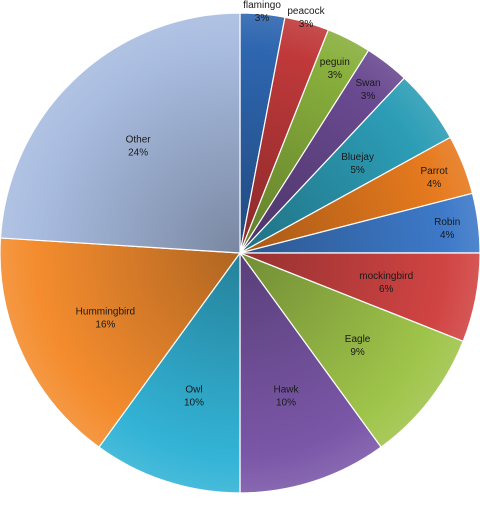 This screenshot has width=480, height=507. Describe the element at coordinates (306, 18) in the screenshot. I see `slice-label-peacock: peacock 3%` at that location.